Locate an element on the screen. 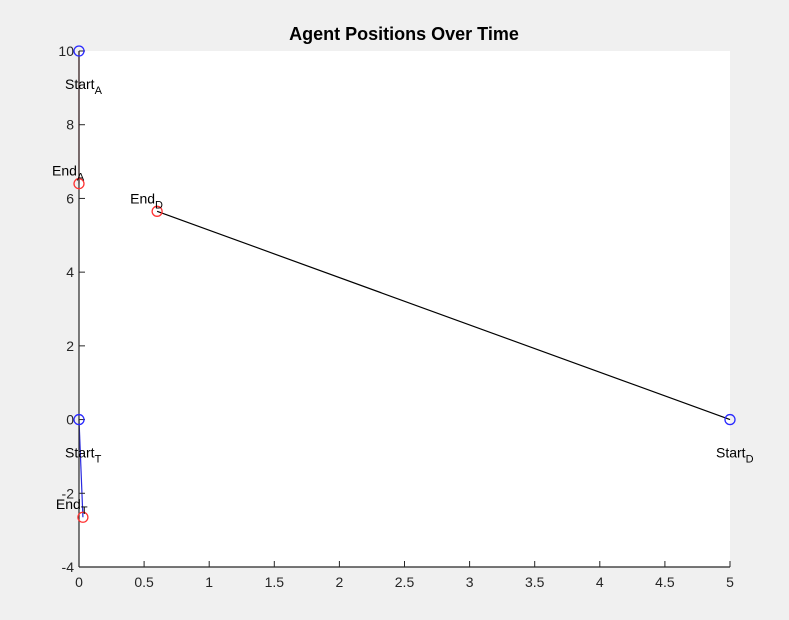 The width and height of the screenshot is (789, 620). start-label-d: StartD is located at coordinates (735, 455).